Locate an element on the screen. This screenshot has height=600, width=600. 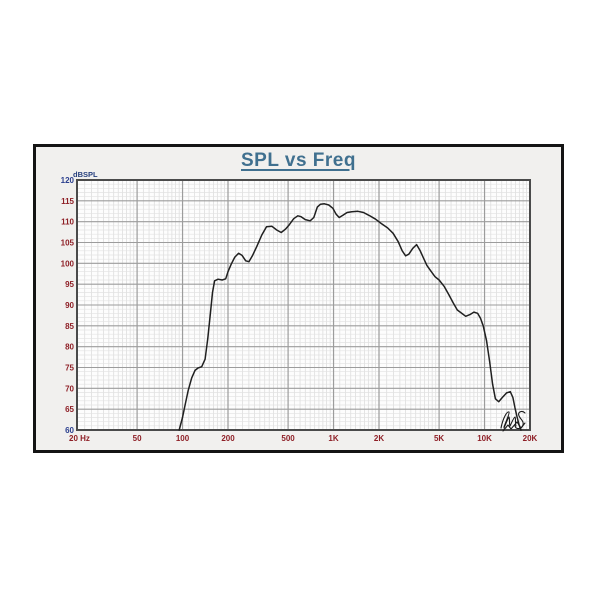
y-tick-label: 70 is located at coordinates (69, 388).